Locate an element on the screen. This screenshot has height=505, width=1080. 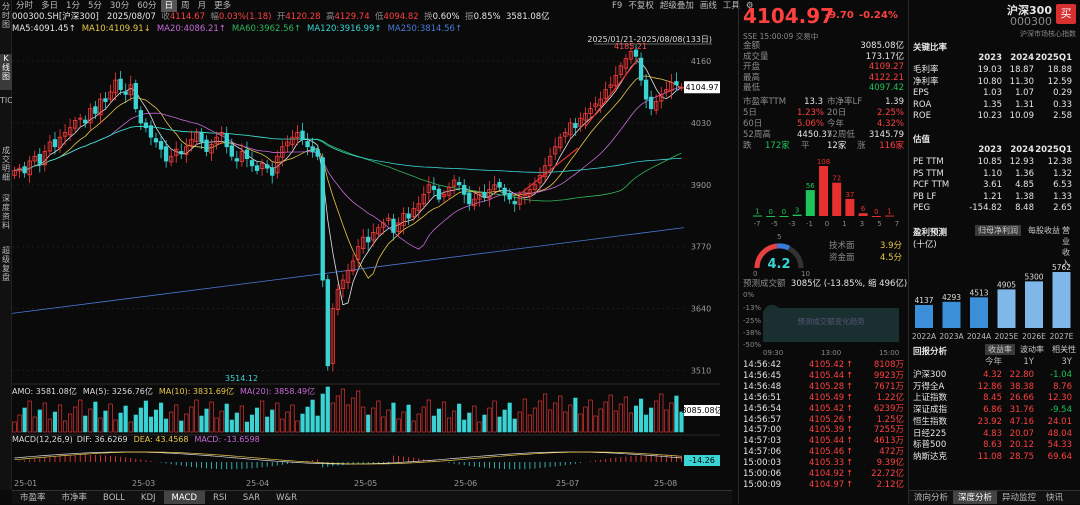
fund-tab-0: 流向分析 is located at coordinates (931, 498).